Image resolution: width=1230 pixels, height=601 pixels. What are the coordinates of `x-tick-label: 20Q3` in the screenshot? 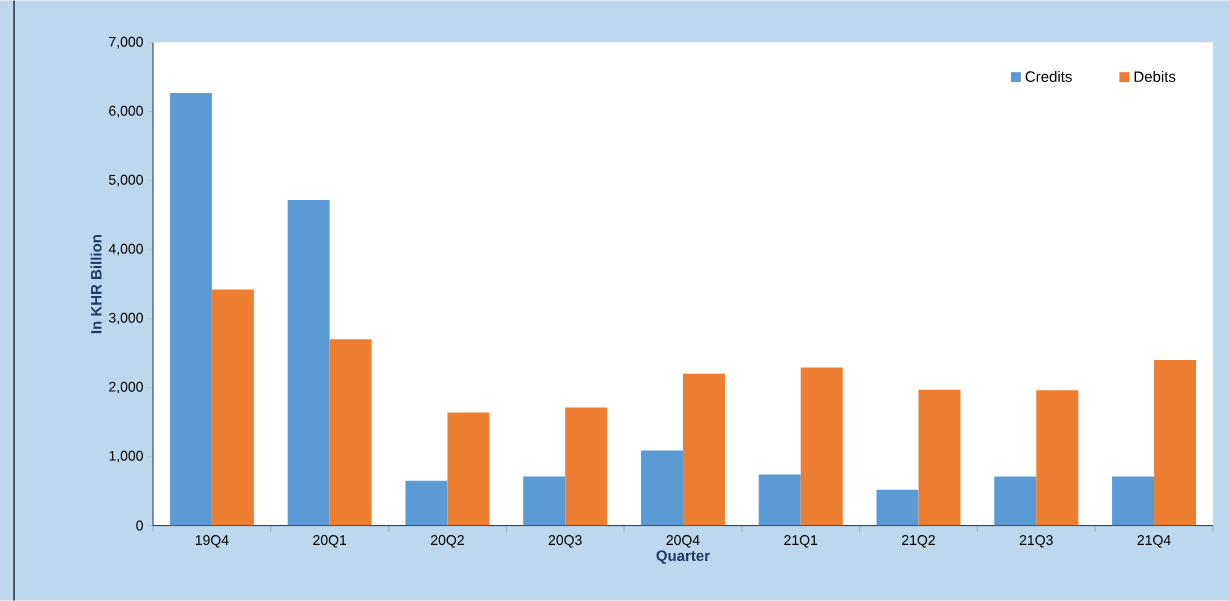 It's located at (565, 541).